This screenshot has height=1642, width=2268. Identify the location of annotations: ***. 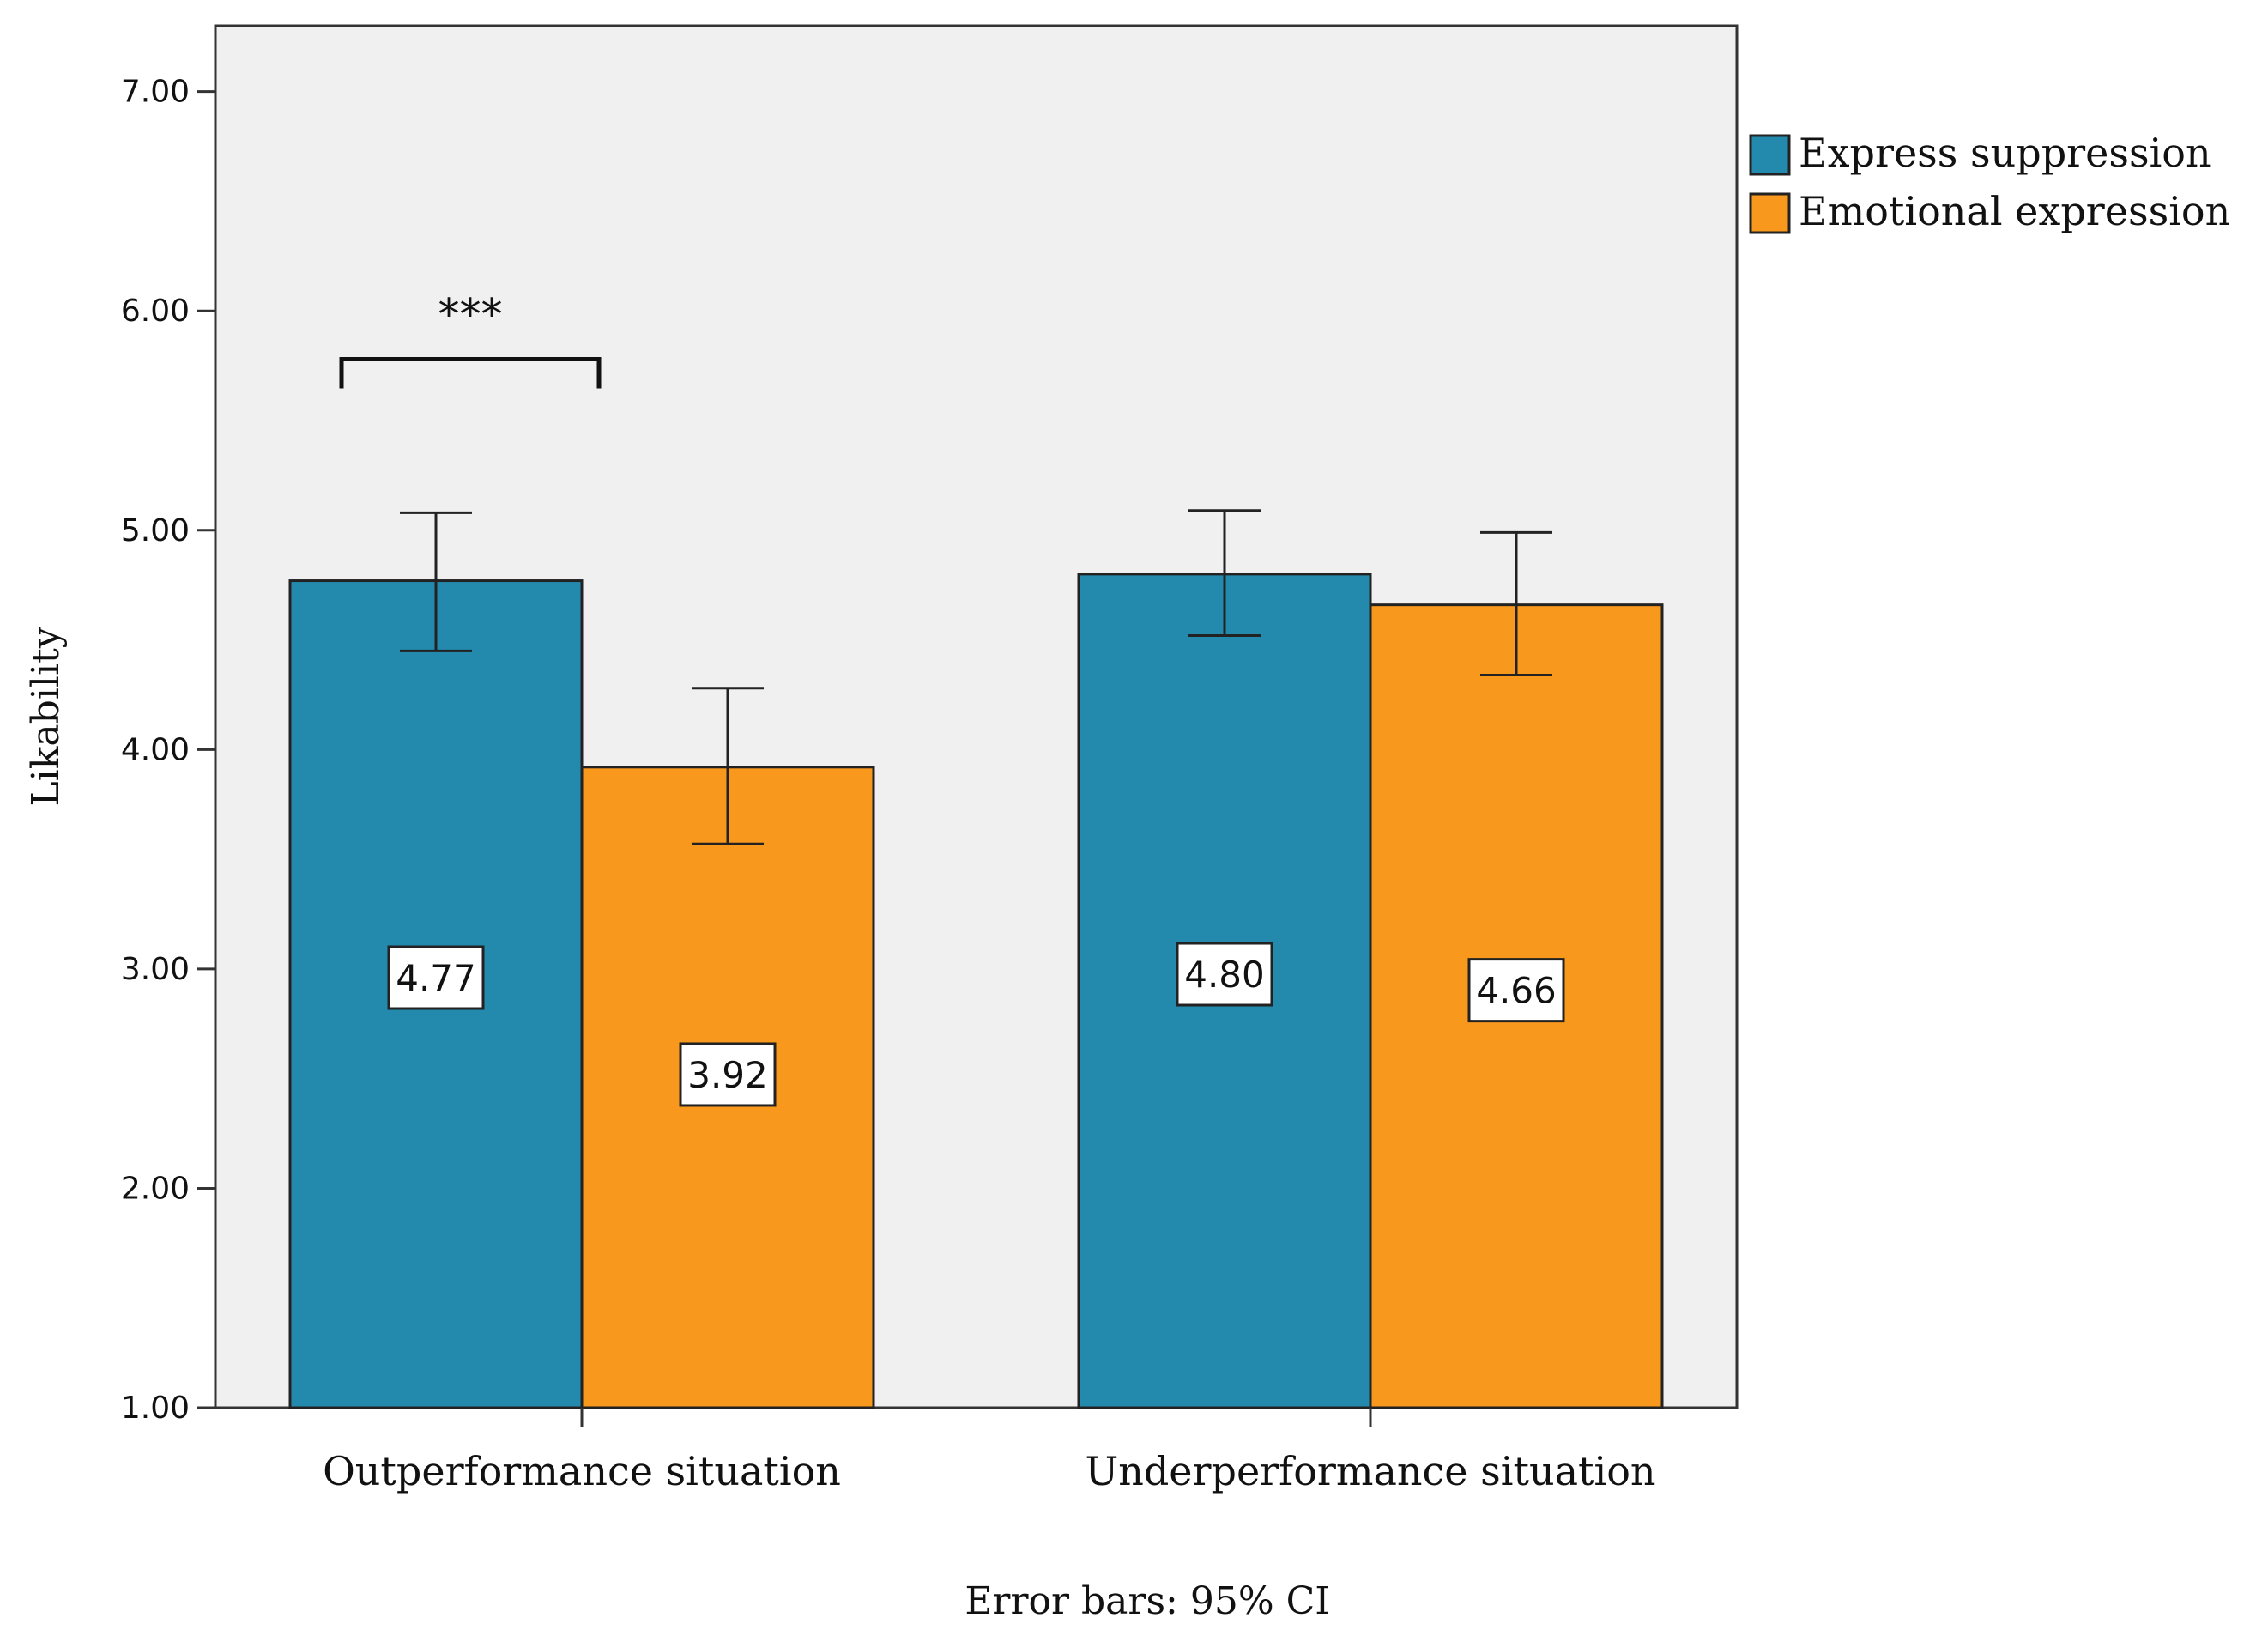
(470, 339).